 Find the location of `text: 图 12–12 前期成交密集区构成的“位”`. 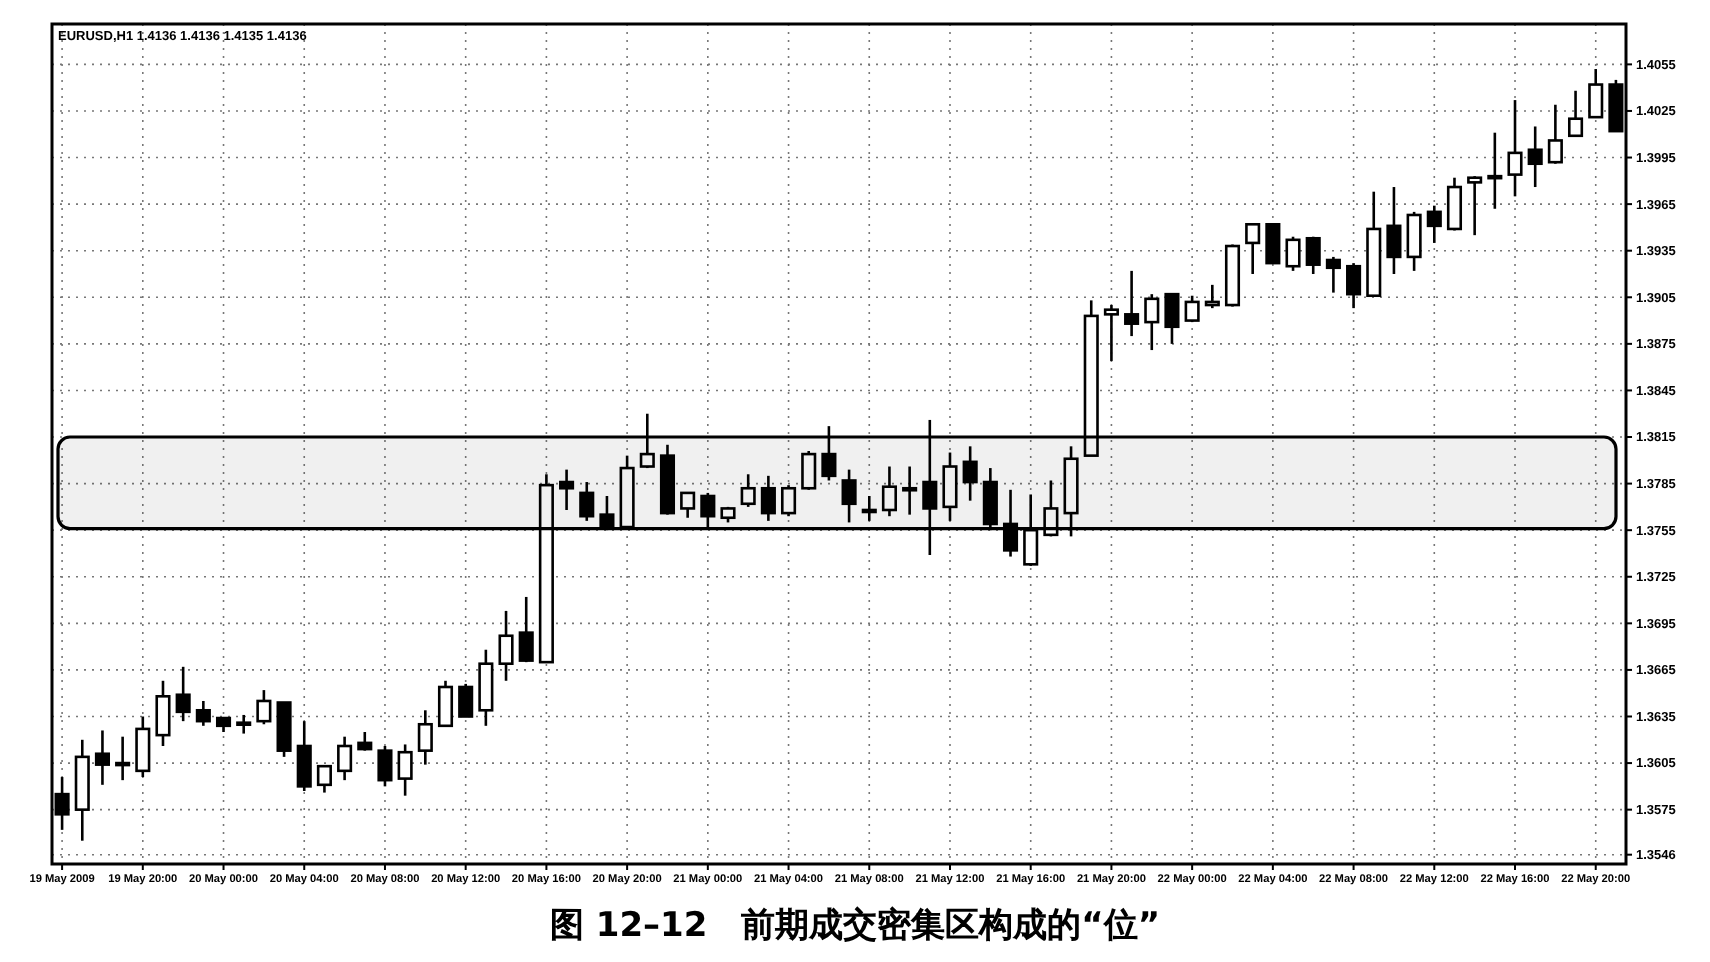

text: 图 12–12 前期成交密集区构成的“位” is located at coordinates (855, 926).